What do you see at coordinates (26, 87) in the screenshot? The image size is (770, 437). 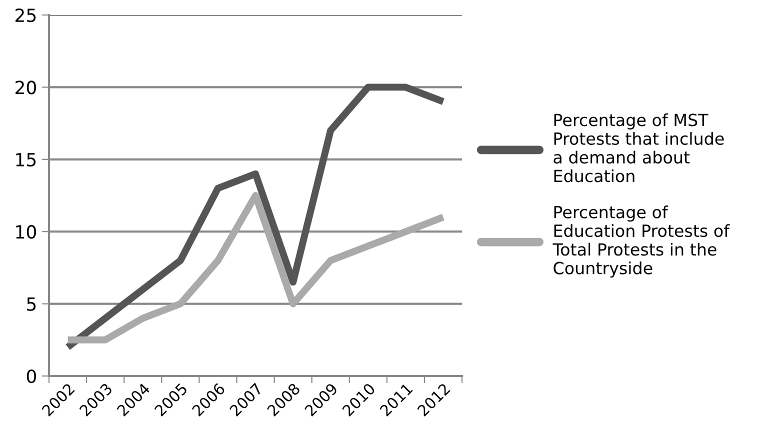 I see `y-tick-label: 20` at bounding box center [26, 87].